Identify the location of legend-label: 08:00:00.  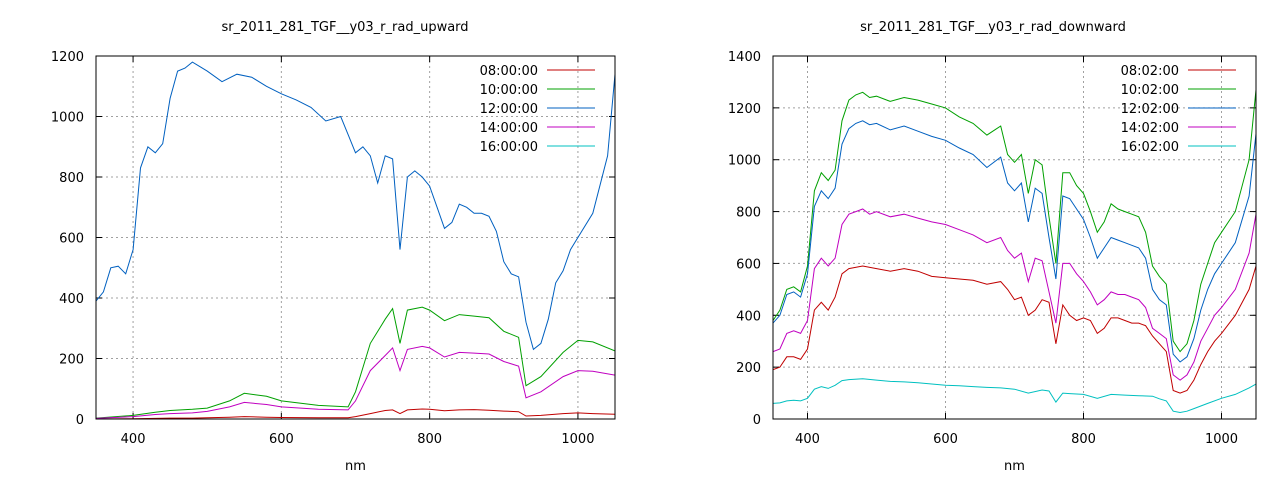
(509, 71).